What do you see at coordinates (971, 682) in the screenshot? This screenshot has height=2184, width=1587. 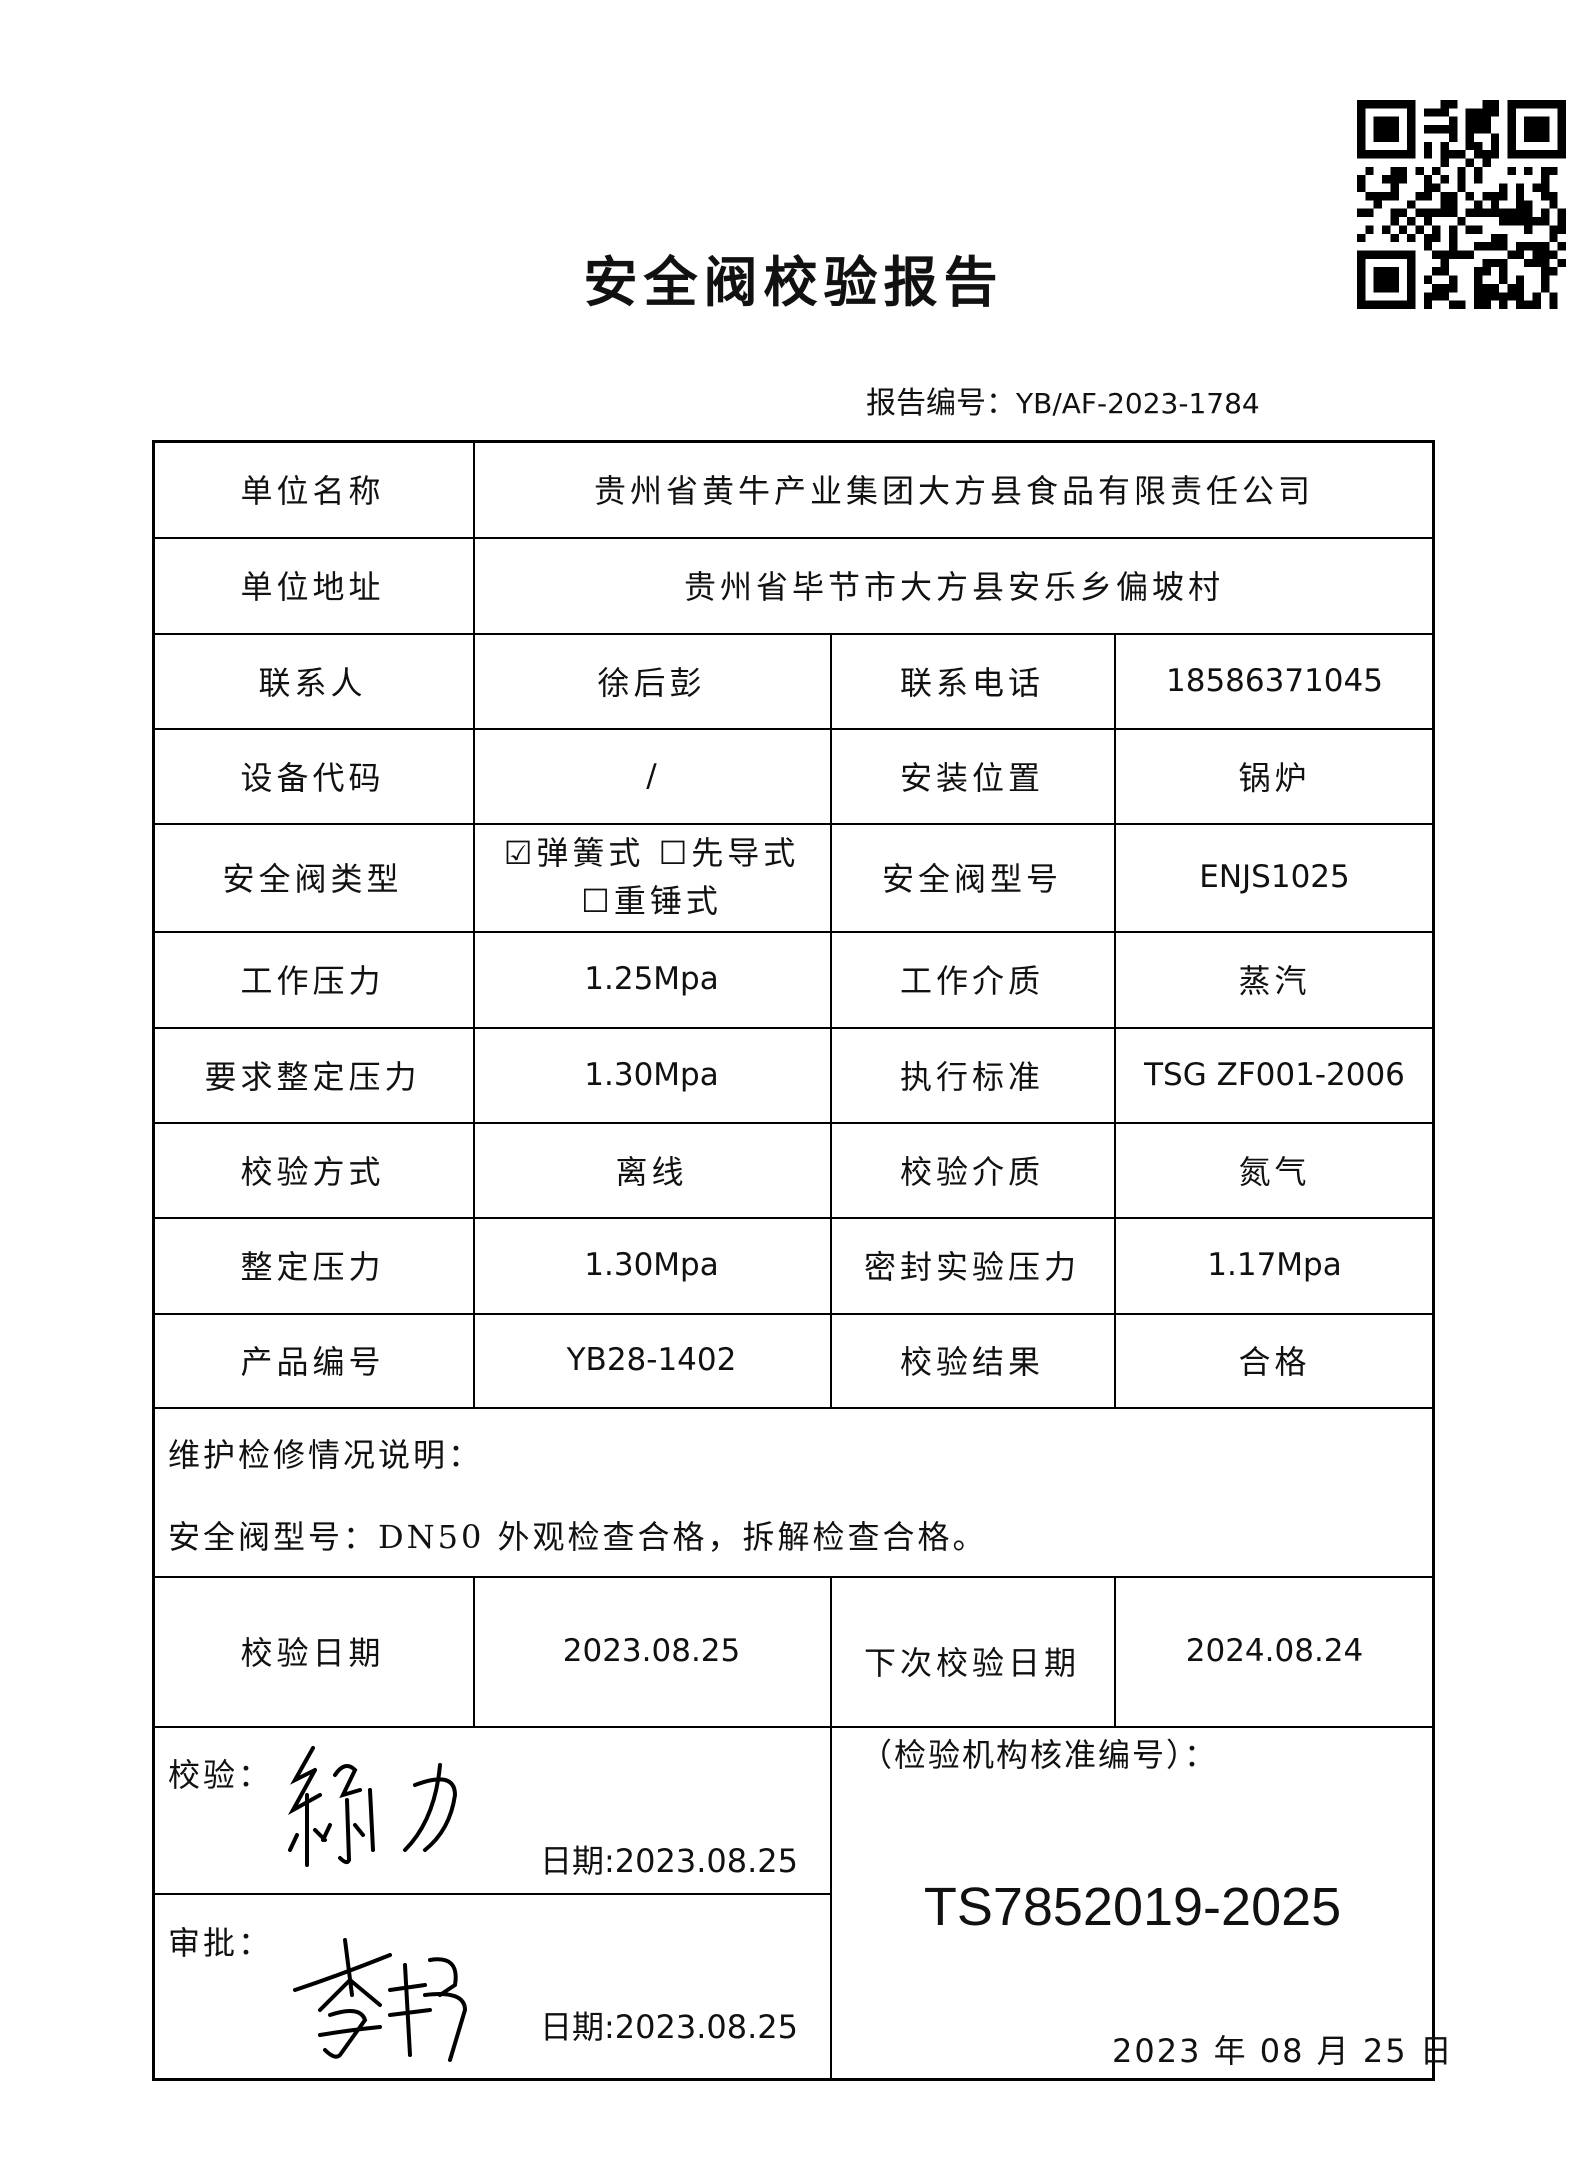 I see `row-label: 联系电话` at bounding box center [971, 682].